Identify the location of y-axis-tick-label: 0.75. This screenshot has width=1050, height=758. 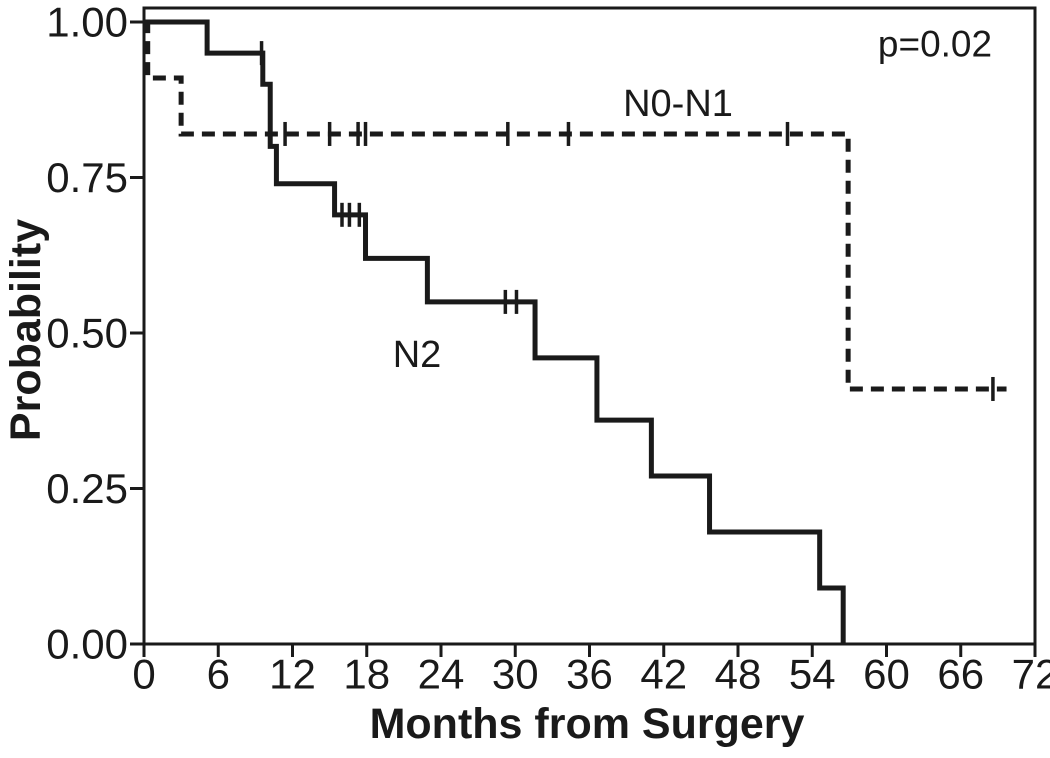
(87, 177).